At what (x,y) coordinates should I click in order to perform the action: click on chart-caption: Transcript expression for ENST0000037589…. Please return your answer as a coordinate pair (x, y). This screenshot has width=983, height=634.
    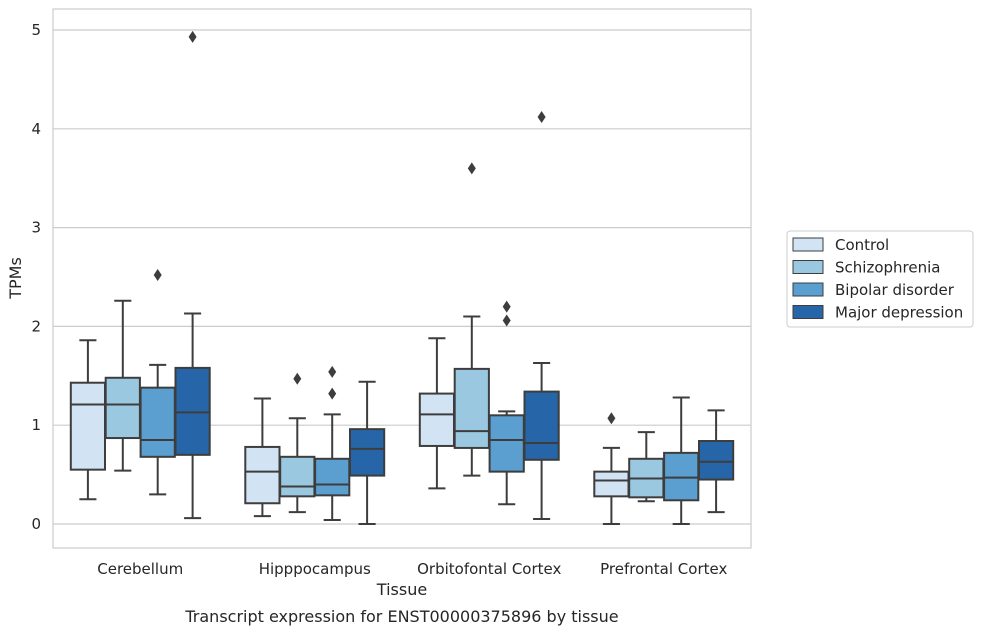
    Looking at the image, I should click on (401, 616).